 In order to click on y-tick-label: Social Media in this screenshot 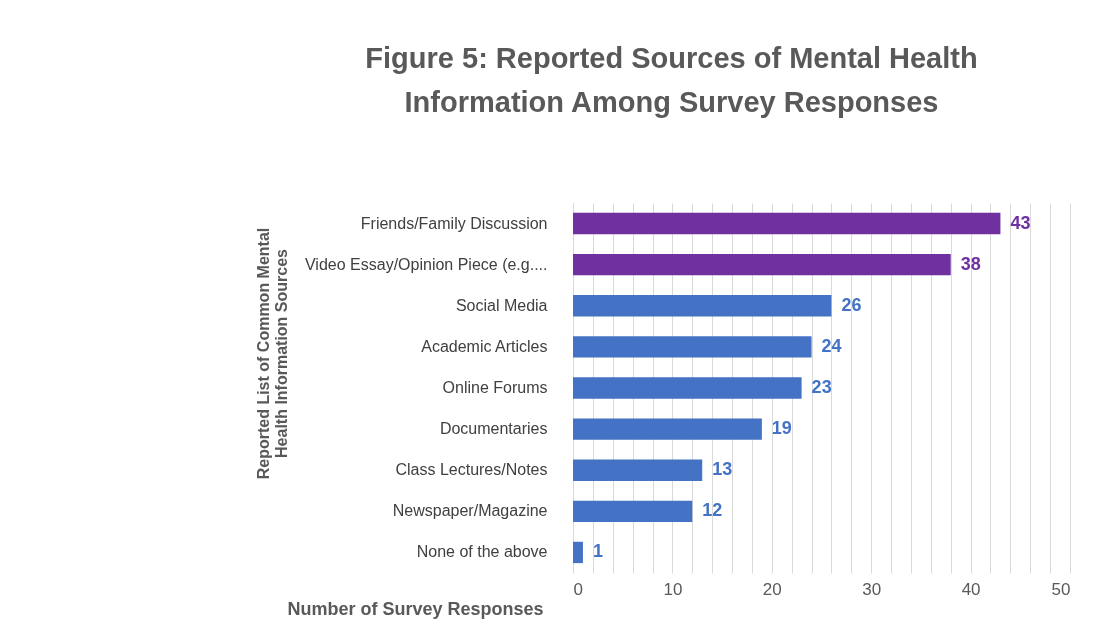, I will do `click(501, 305)`.